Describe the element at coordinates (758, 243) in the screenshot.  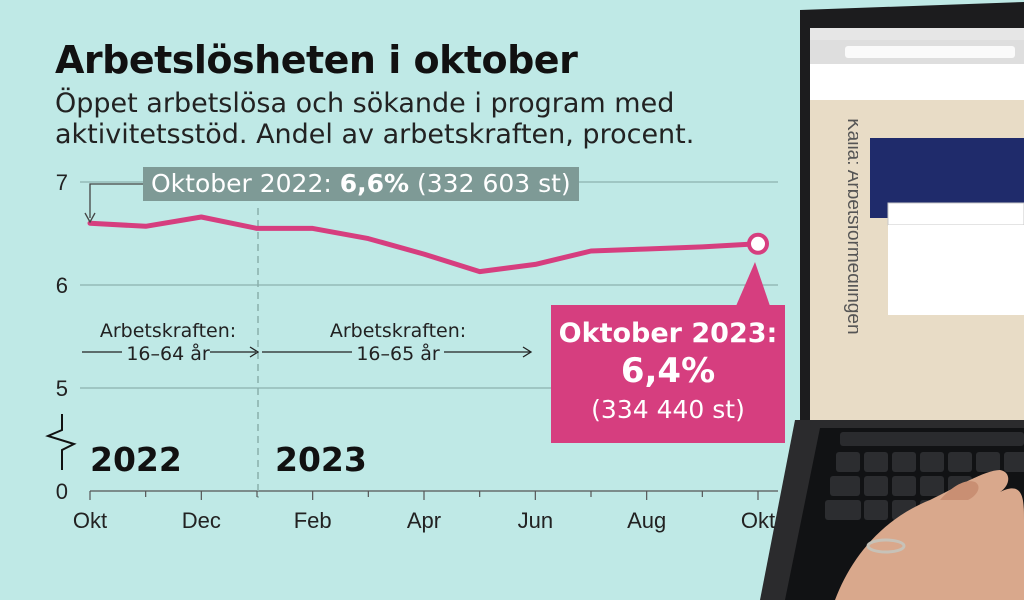
I see `end-point-marker` at that location.